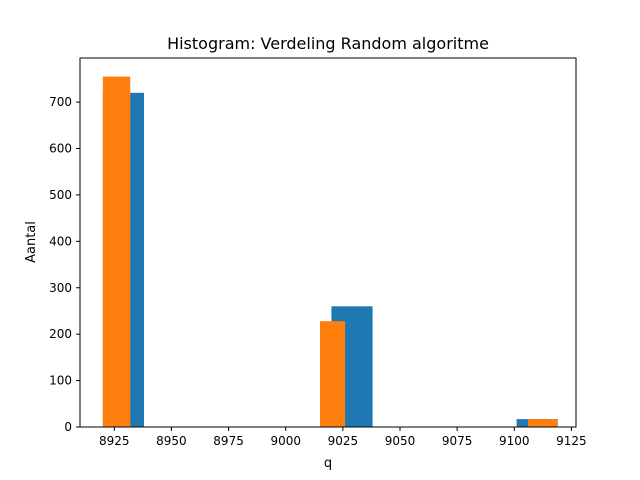 This screenshot has width=640, height=480. What do you see at coordinates (60, 381) in the screenshot?
I see `y-tick-label: 100` at bounding box center [60, 381].